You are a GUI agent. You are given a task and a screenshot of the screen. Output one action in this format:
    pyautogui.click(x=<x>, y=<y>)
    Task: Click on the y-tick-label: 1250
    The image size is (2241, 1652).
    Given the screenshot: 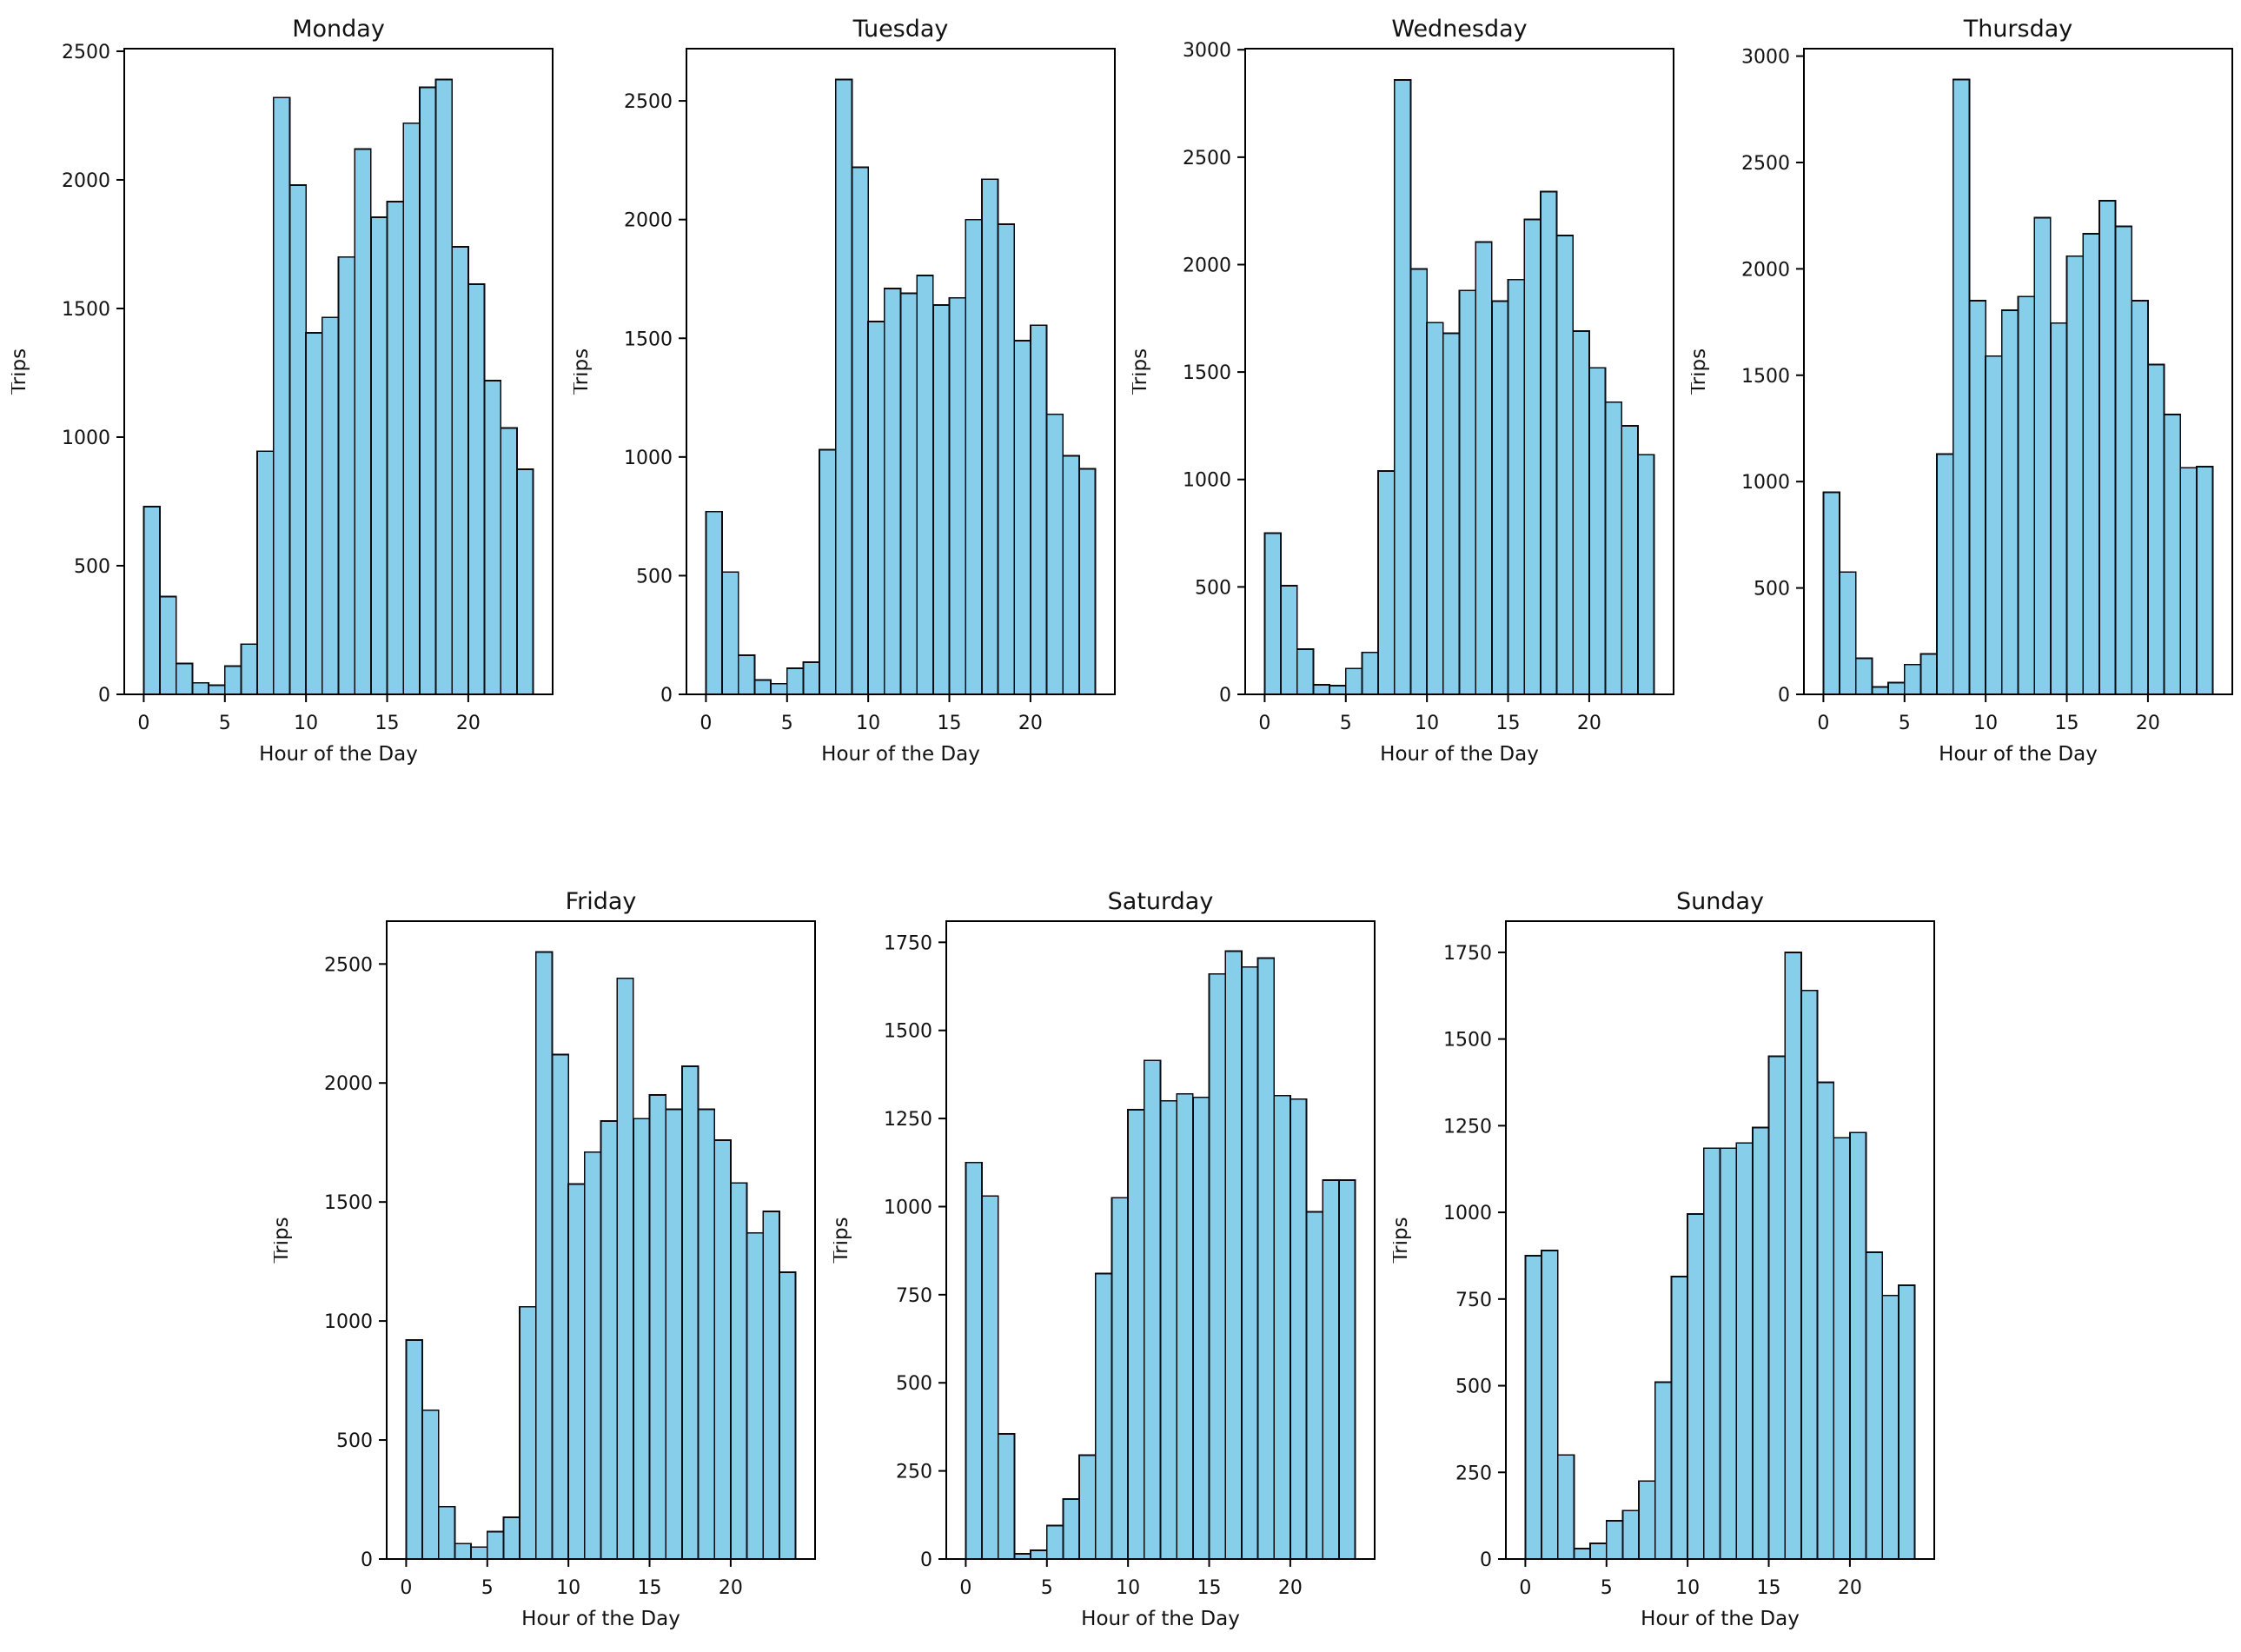 What is the action you would take?
    pyautogui.click(x=908, y=1120)
    